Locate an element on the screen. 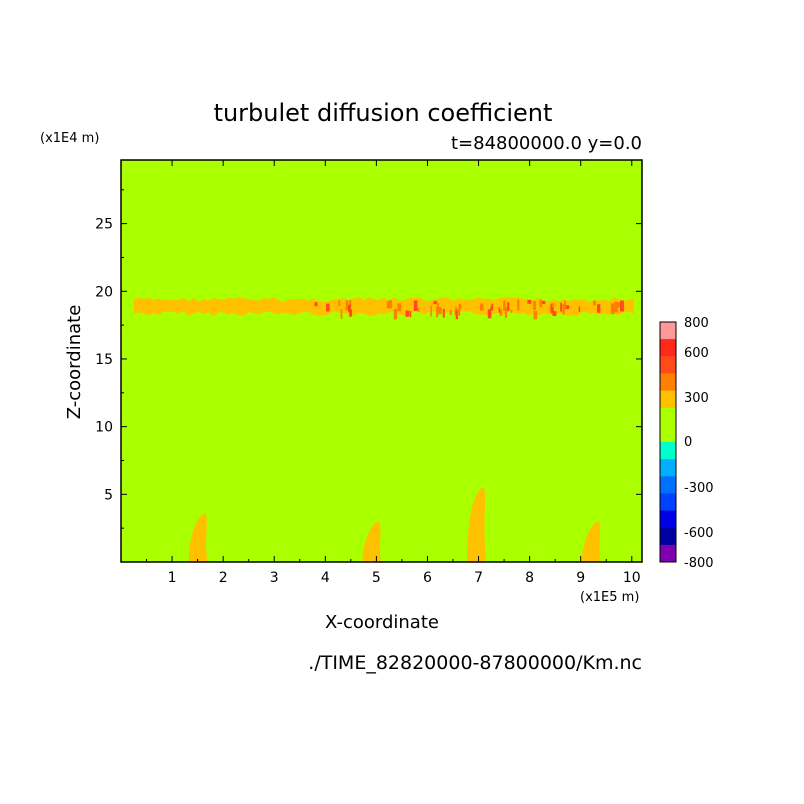 This screenshot has height=804, width=804. x-tick-label: 2 is located at coordinates (223, 578).